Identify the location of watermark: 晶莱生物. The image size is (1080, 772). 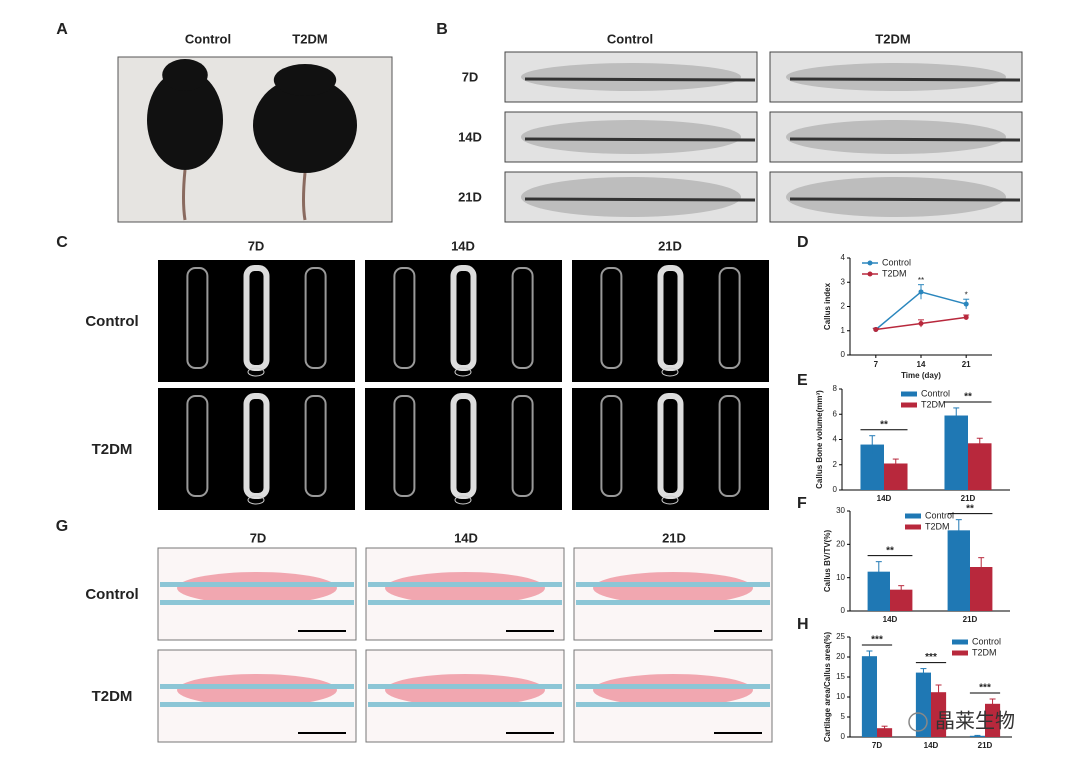
(975, 721).